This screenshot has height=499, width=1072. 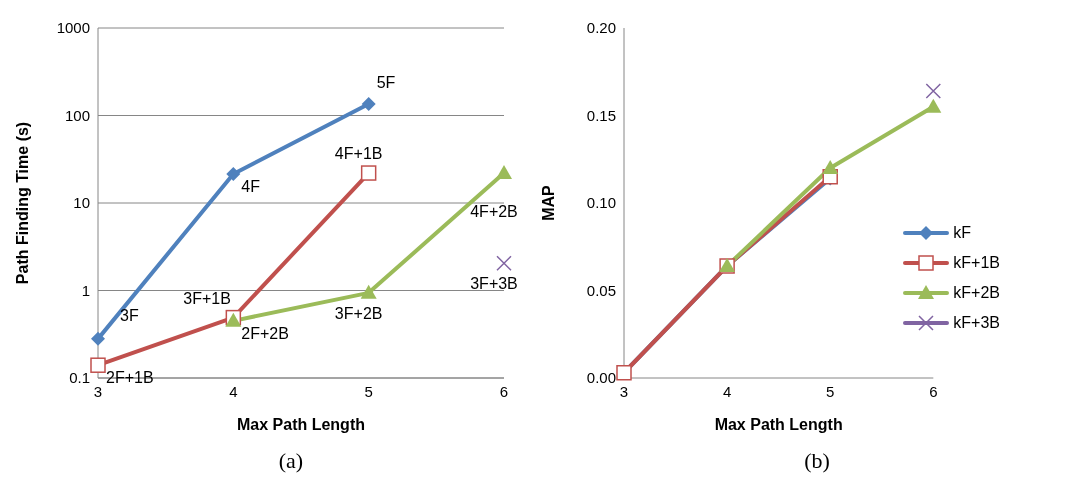 What do you see at coordinates (265, 333) in the screenshot?
I see `annotation: 2F+2B` at bounding box center [265, 333].